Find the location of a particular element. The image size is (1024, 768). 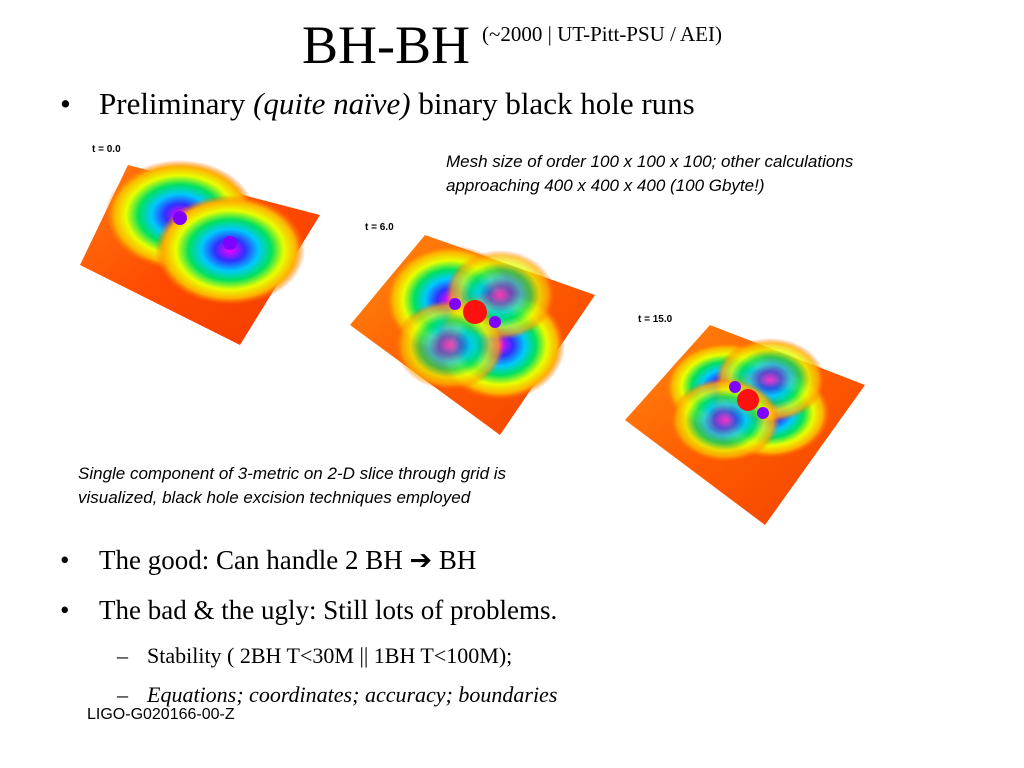

snapshot-label-t6: t = 6.0 is located at coordinates (379, 227).